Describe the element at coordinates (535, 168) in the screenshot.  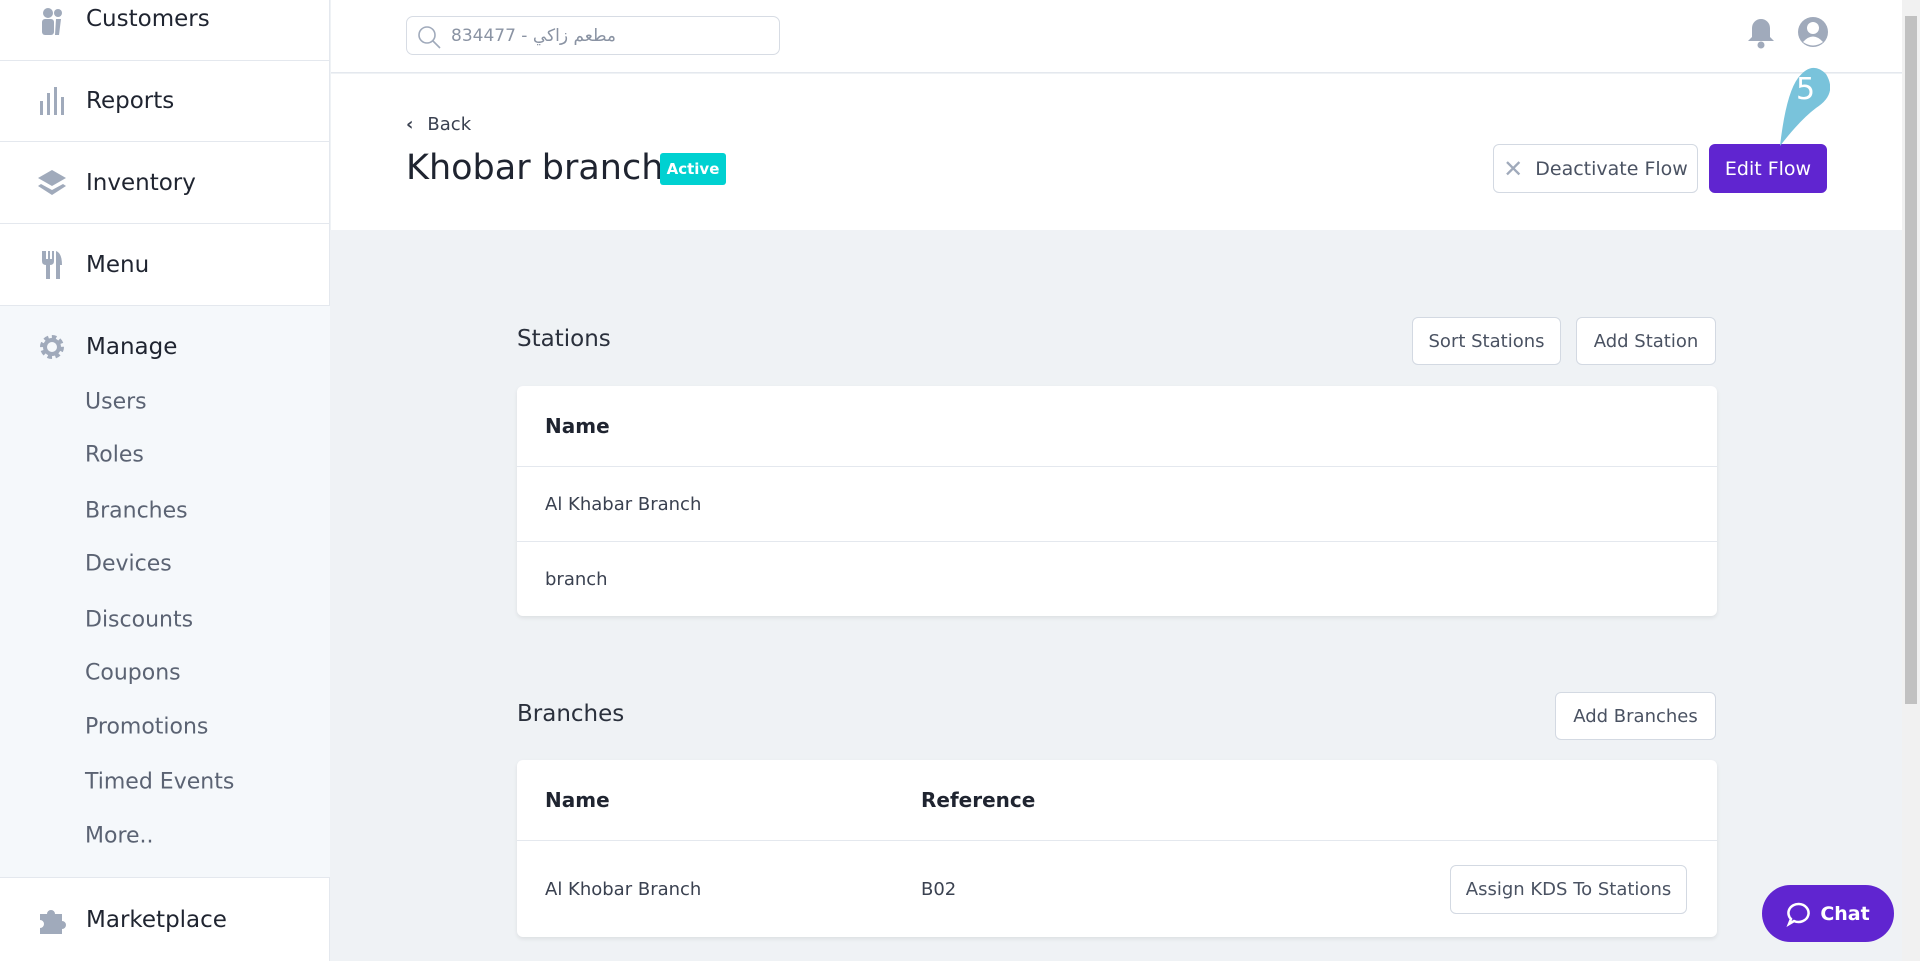
I see `page-title: Khobar branch` at that location.